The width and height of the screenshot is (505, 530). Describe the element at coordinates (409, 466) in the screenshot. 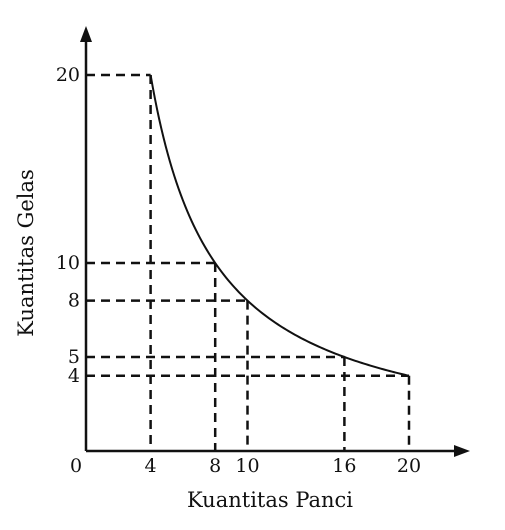

I see `x-tick-label-20: 20` at that location.